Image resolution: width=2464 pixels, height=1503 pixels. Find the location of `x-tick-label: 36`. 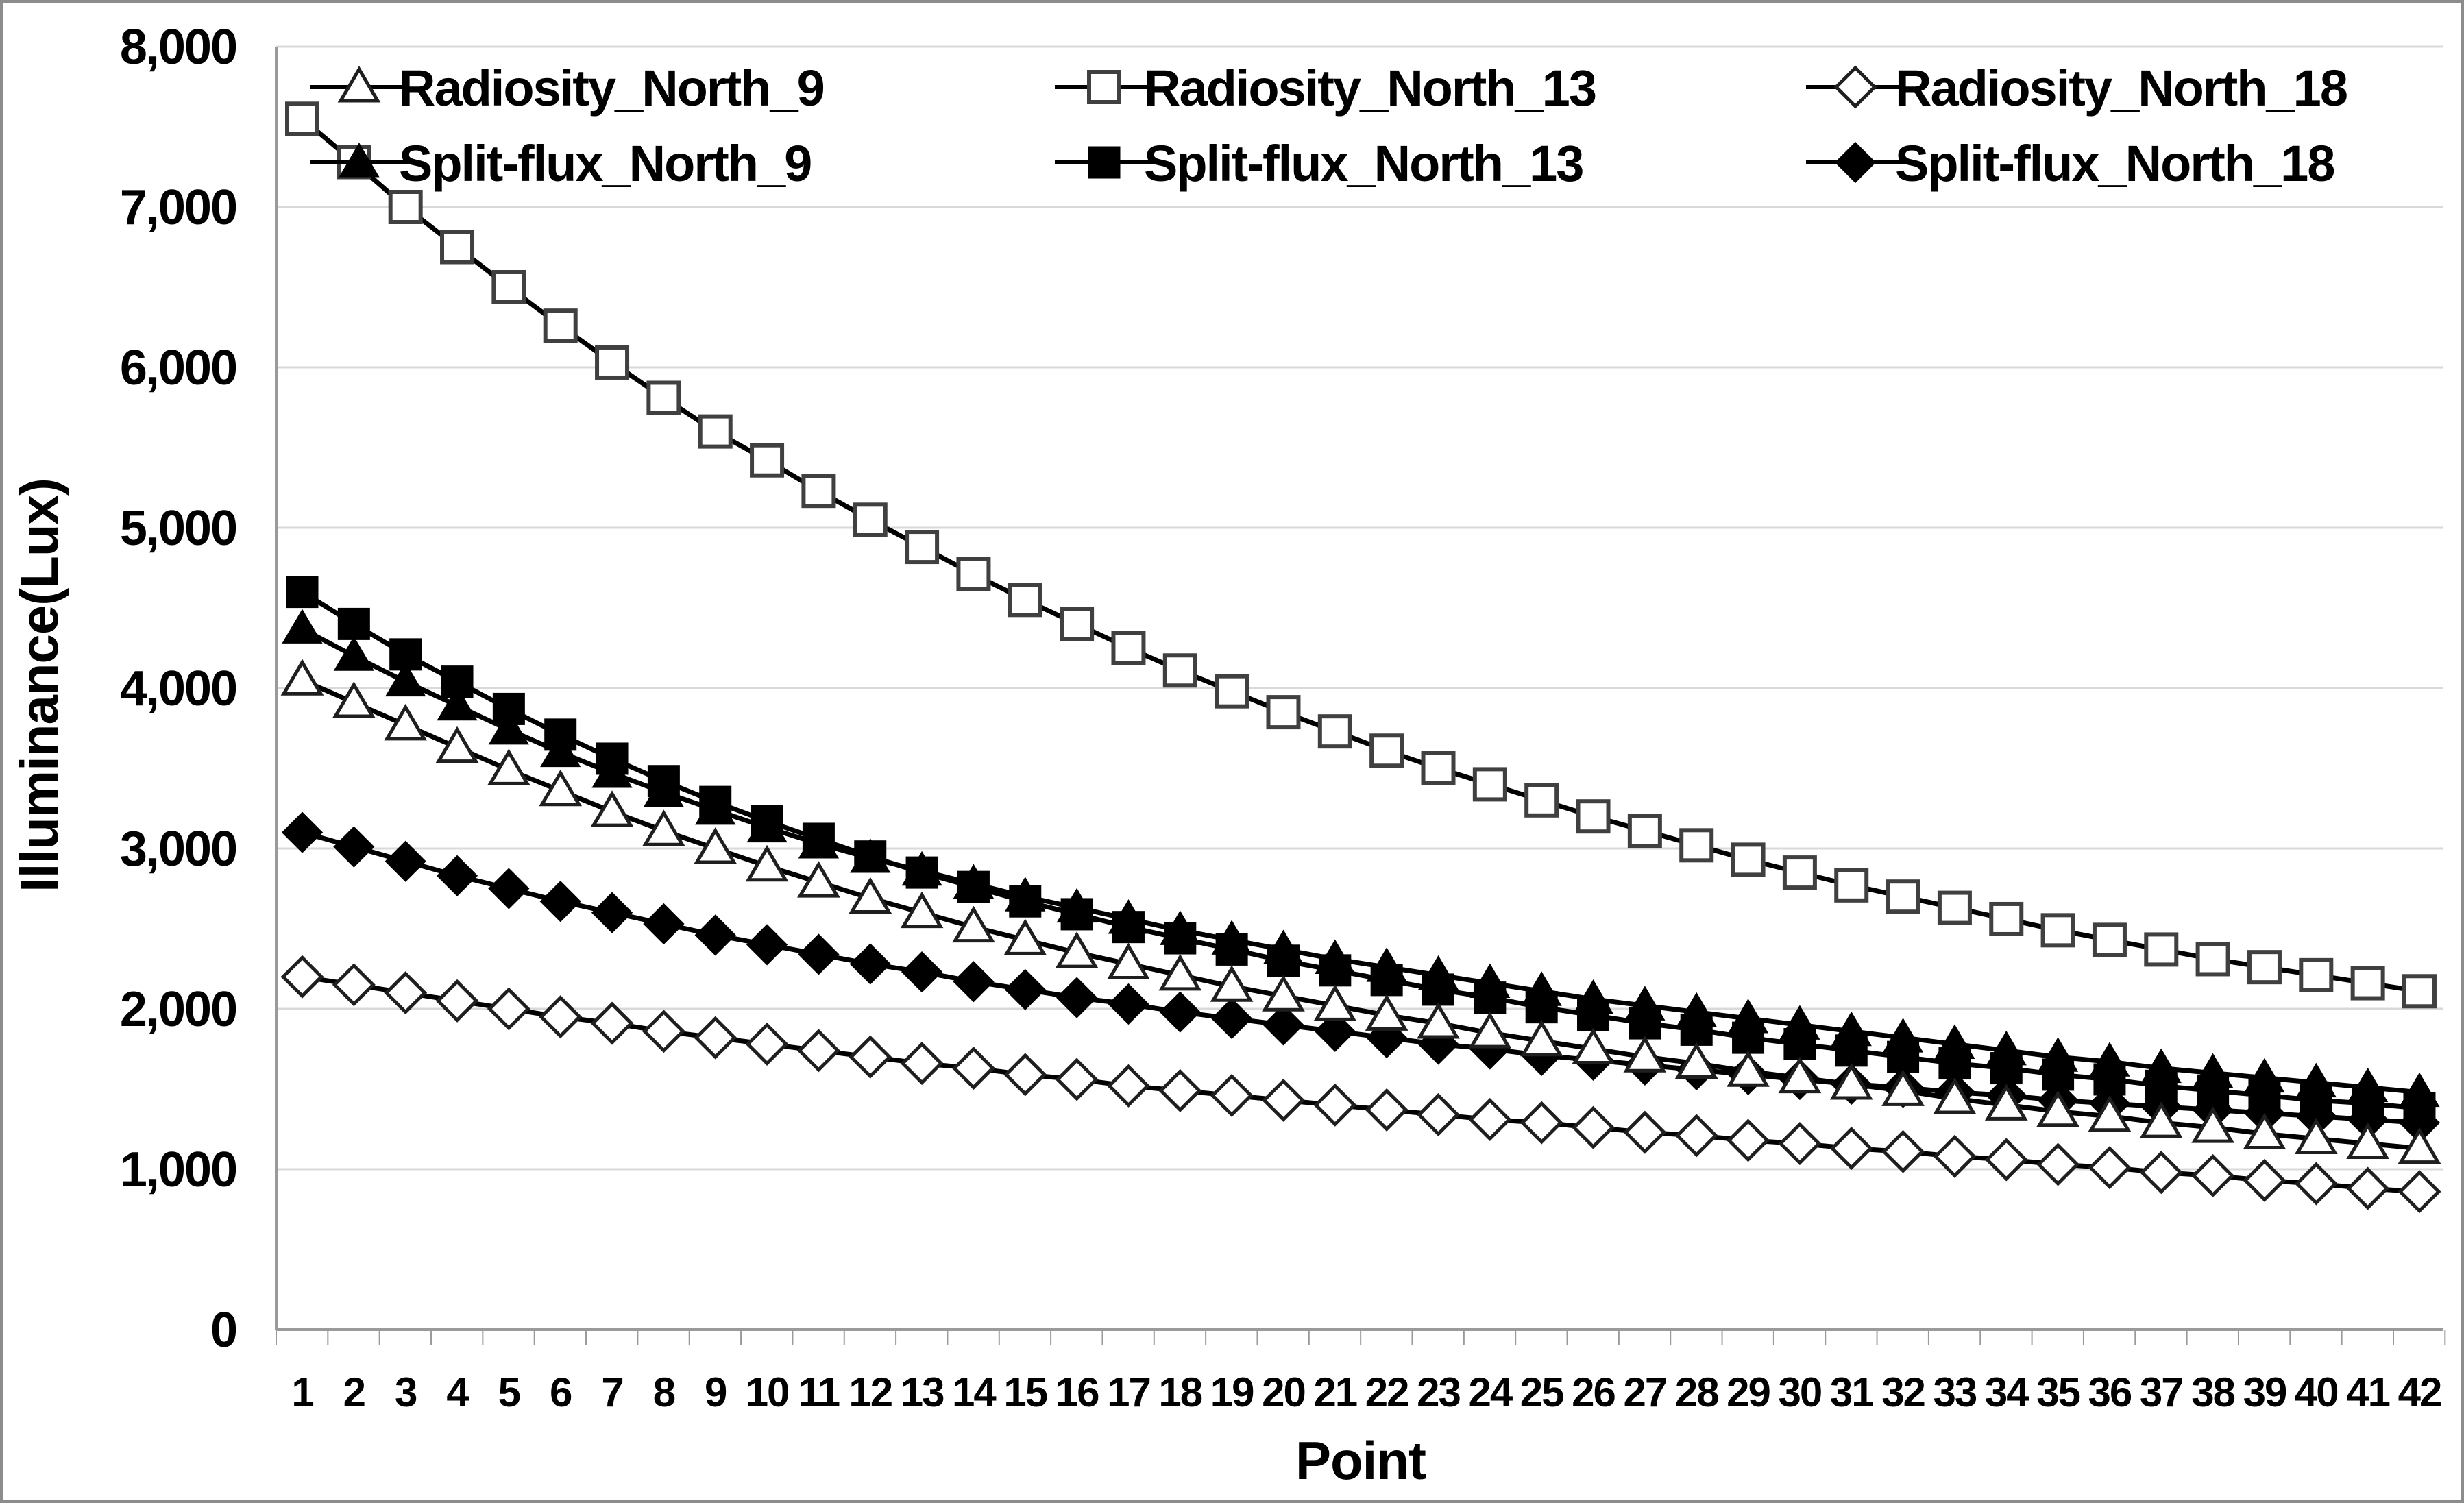

x-tick-label: 36 is located at coordinates (2110, 1392).